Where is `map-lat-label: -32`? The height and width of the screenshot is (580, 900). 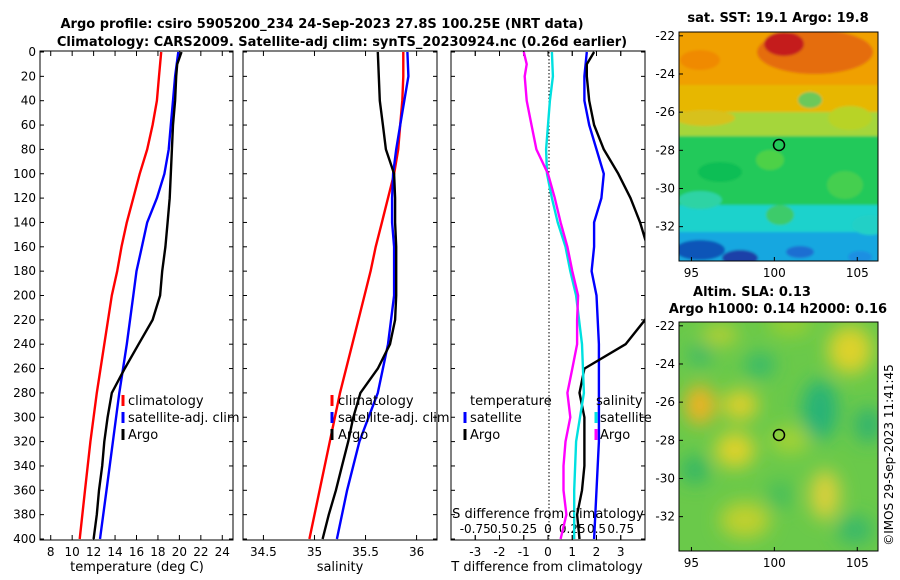 map-lat-label: -32 is located at coordinates (665, 517).